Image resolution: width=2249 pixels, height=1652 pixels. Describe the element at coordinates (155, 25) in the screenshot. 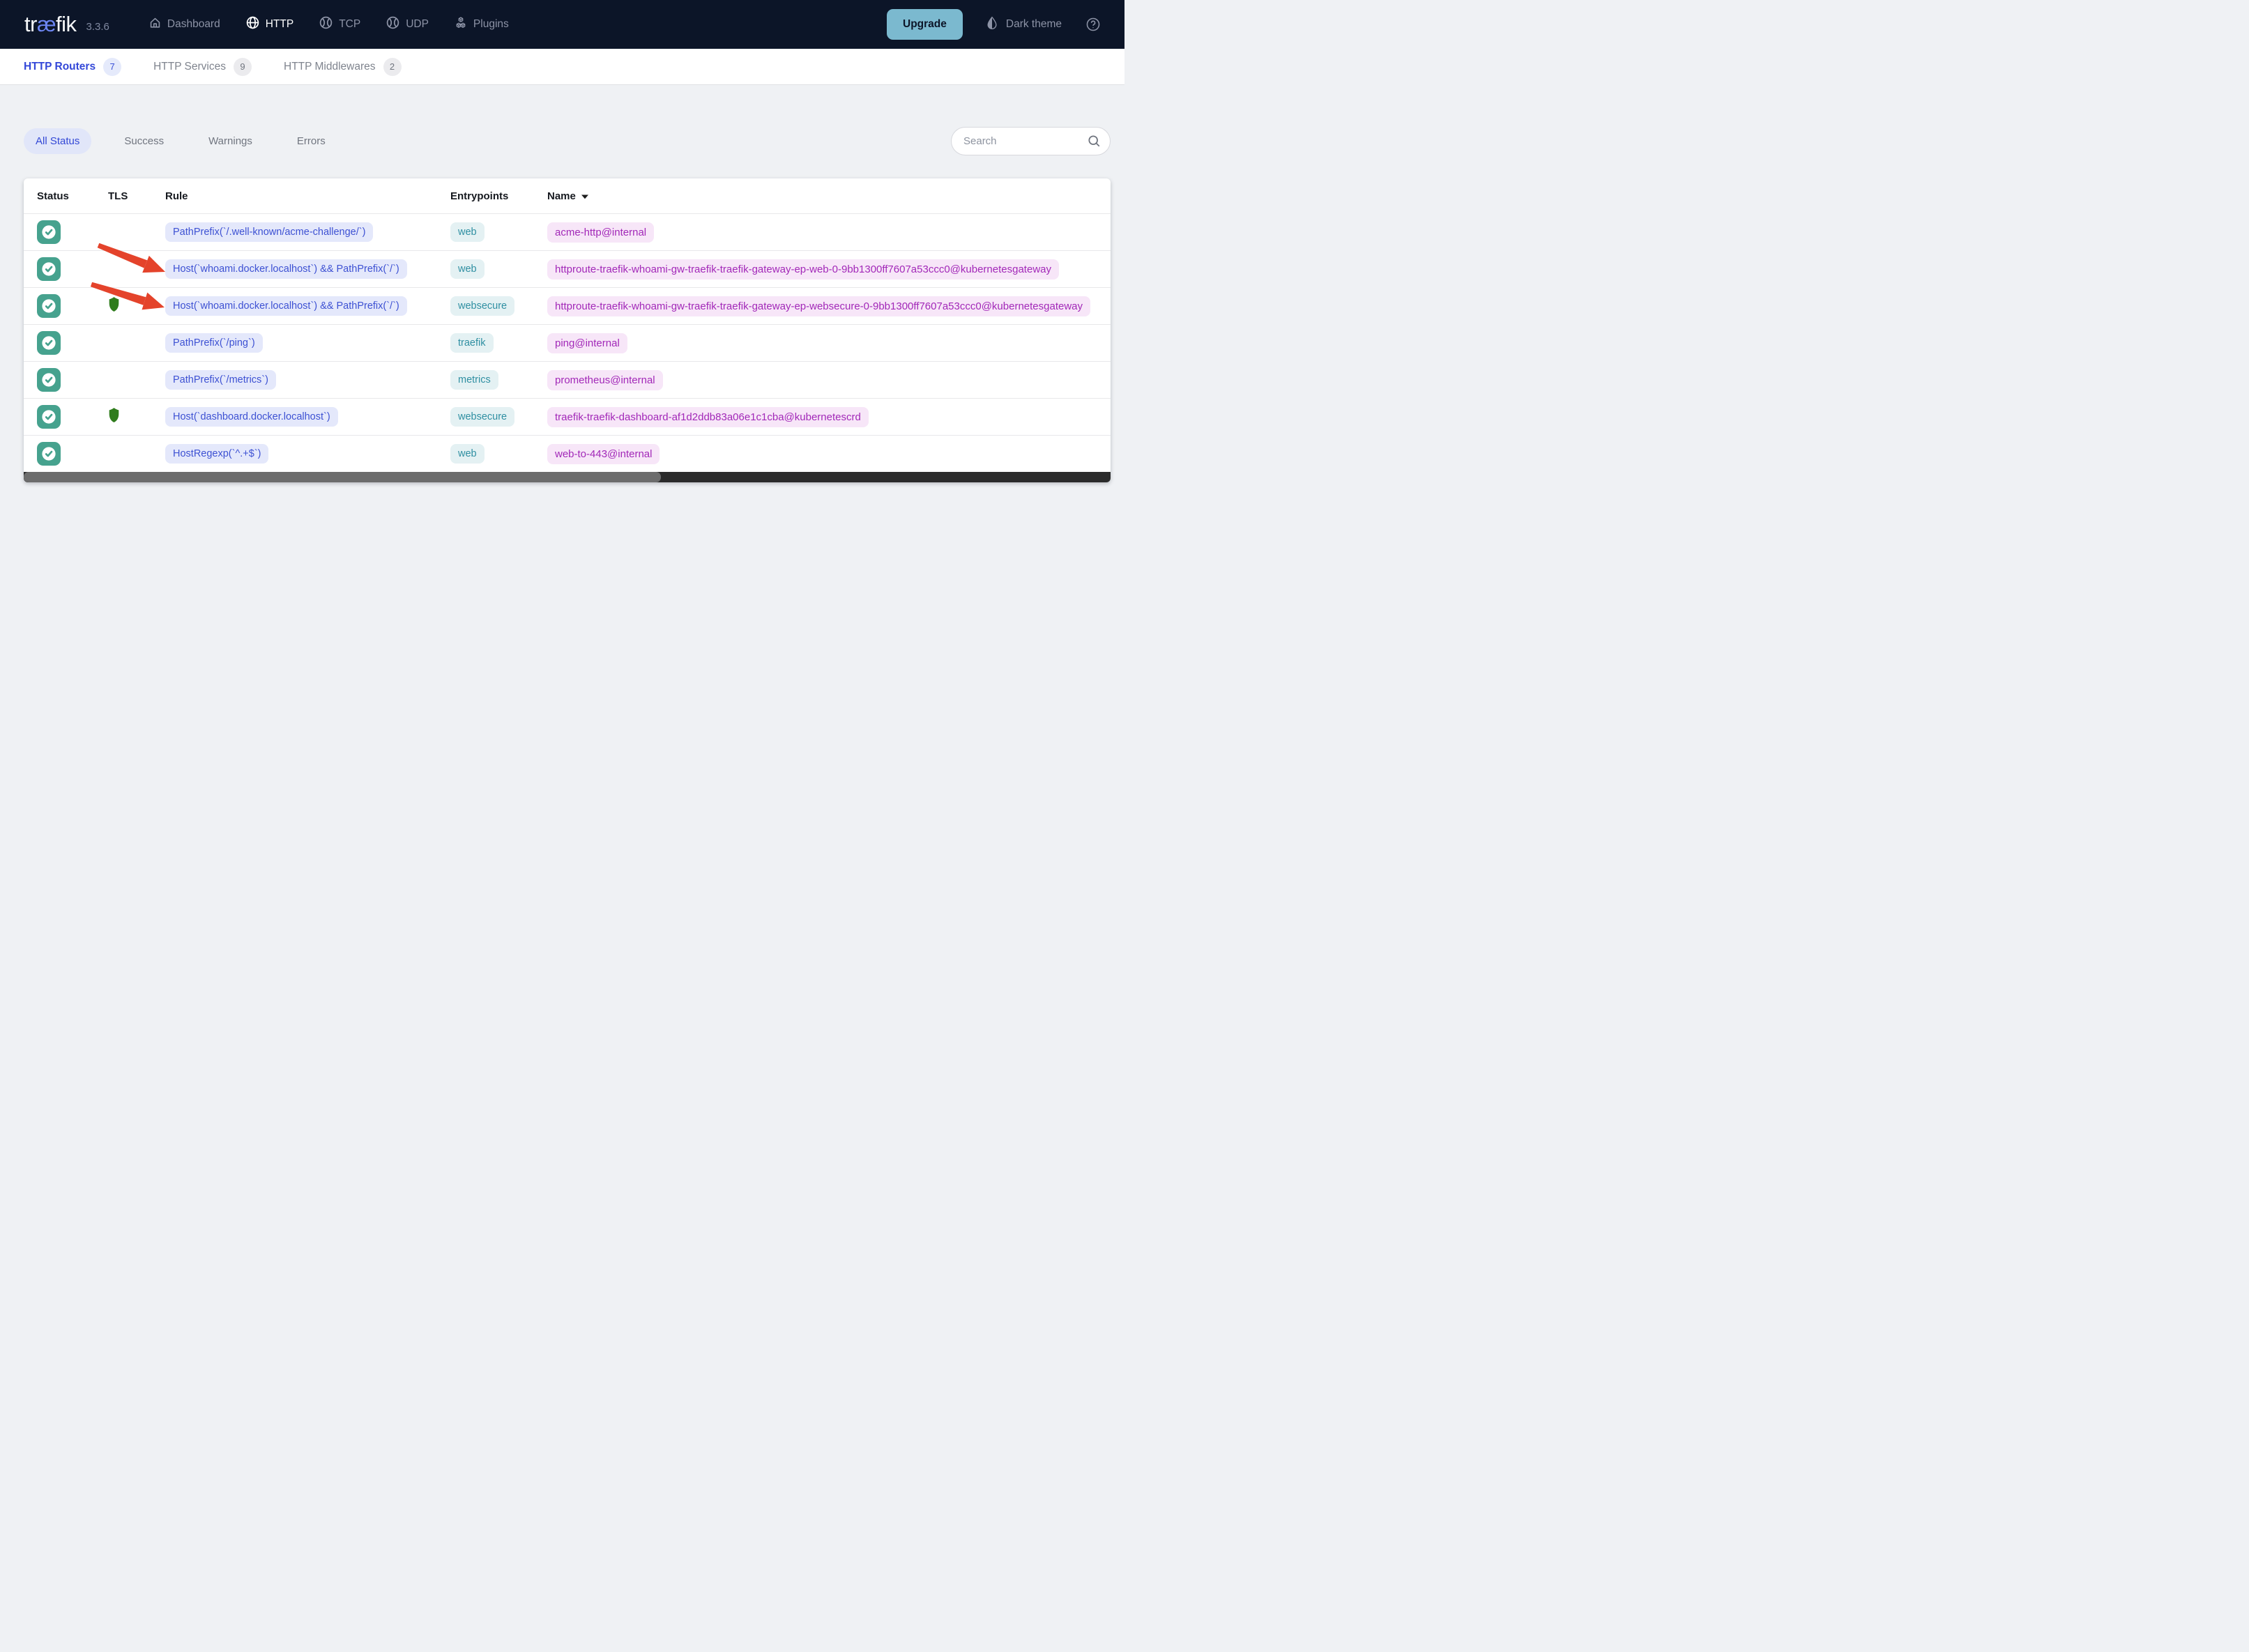

I see `home-icon` at that location.